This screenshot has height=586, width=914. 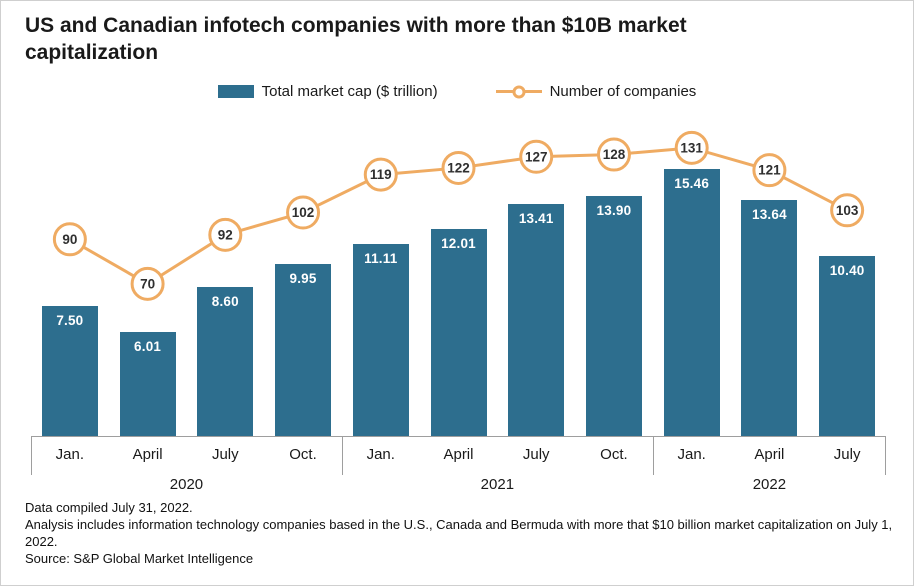 I want to click on marker-value-label: 102, so click(x=303, y=212).